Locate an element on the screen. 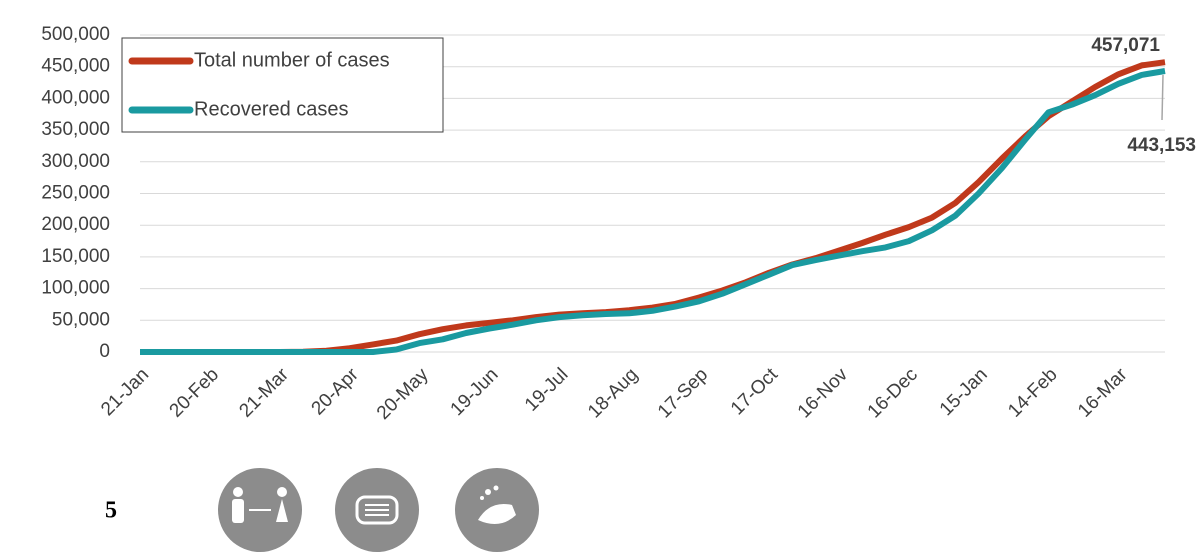 Image resolution: width=1203 pixels, height=556 pixels. x-tick-label: 20-Feb is located at coordinates (194, 392).